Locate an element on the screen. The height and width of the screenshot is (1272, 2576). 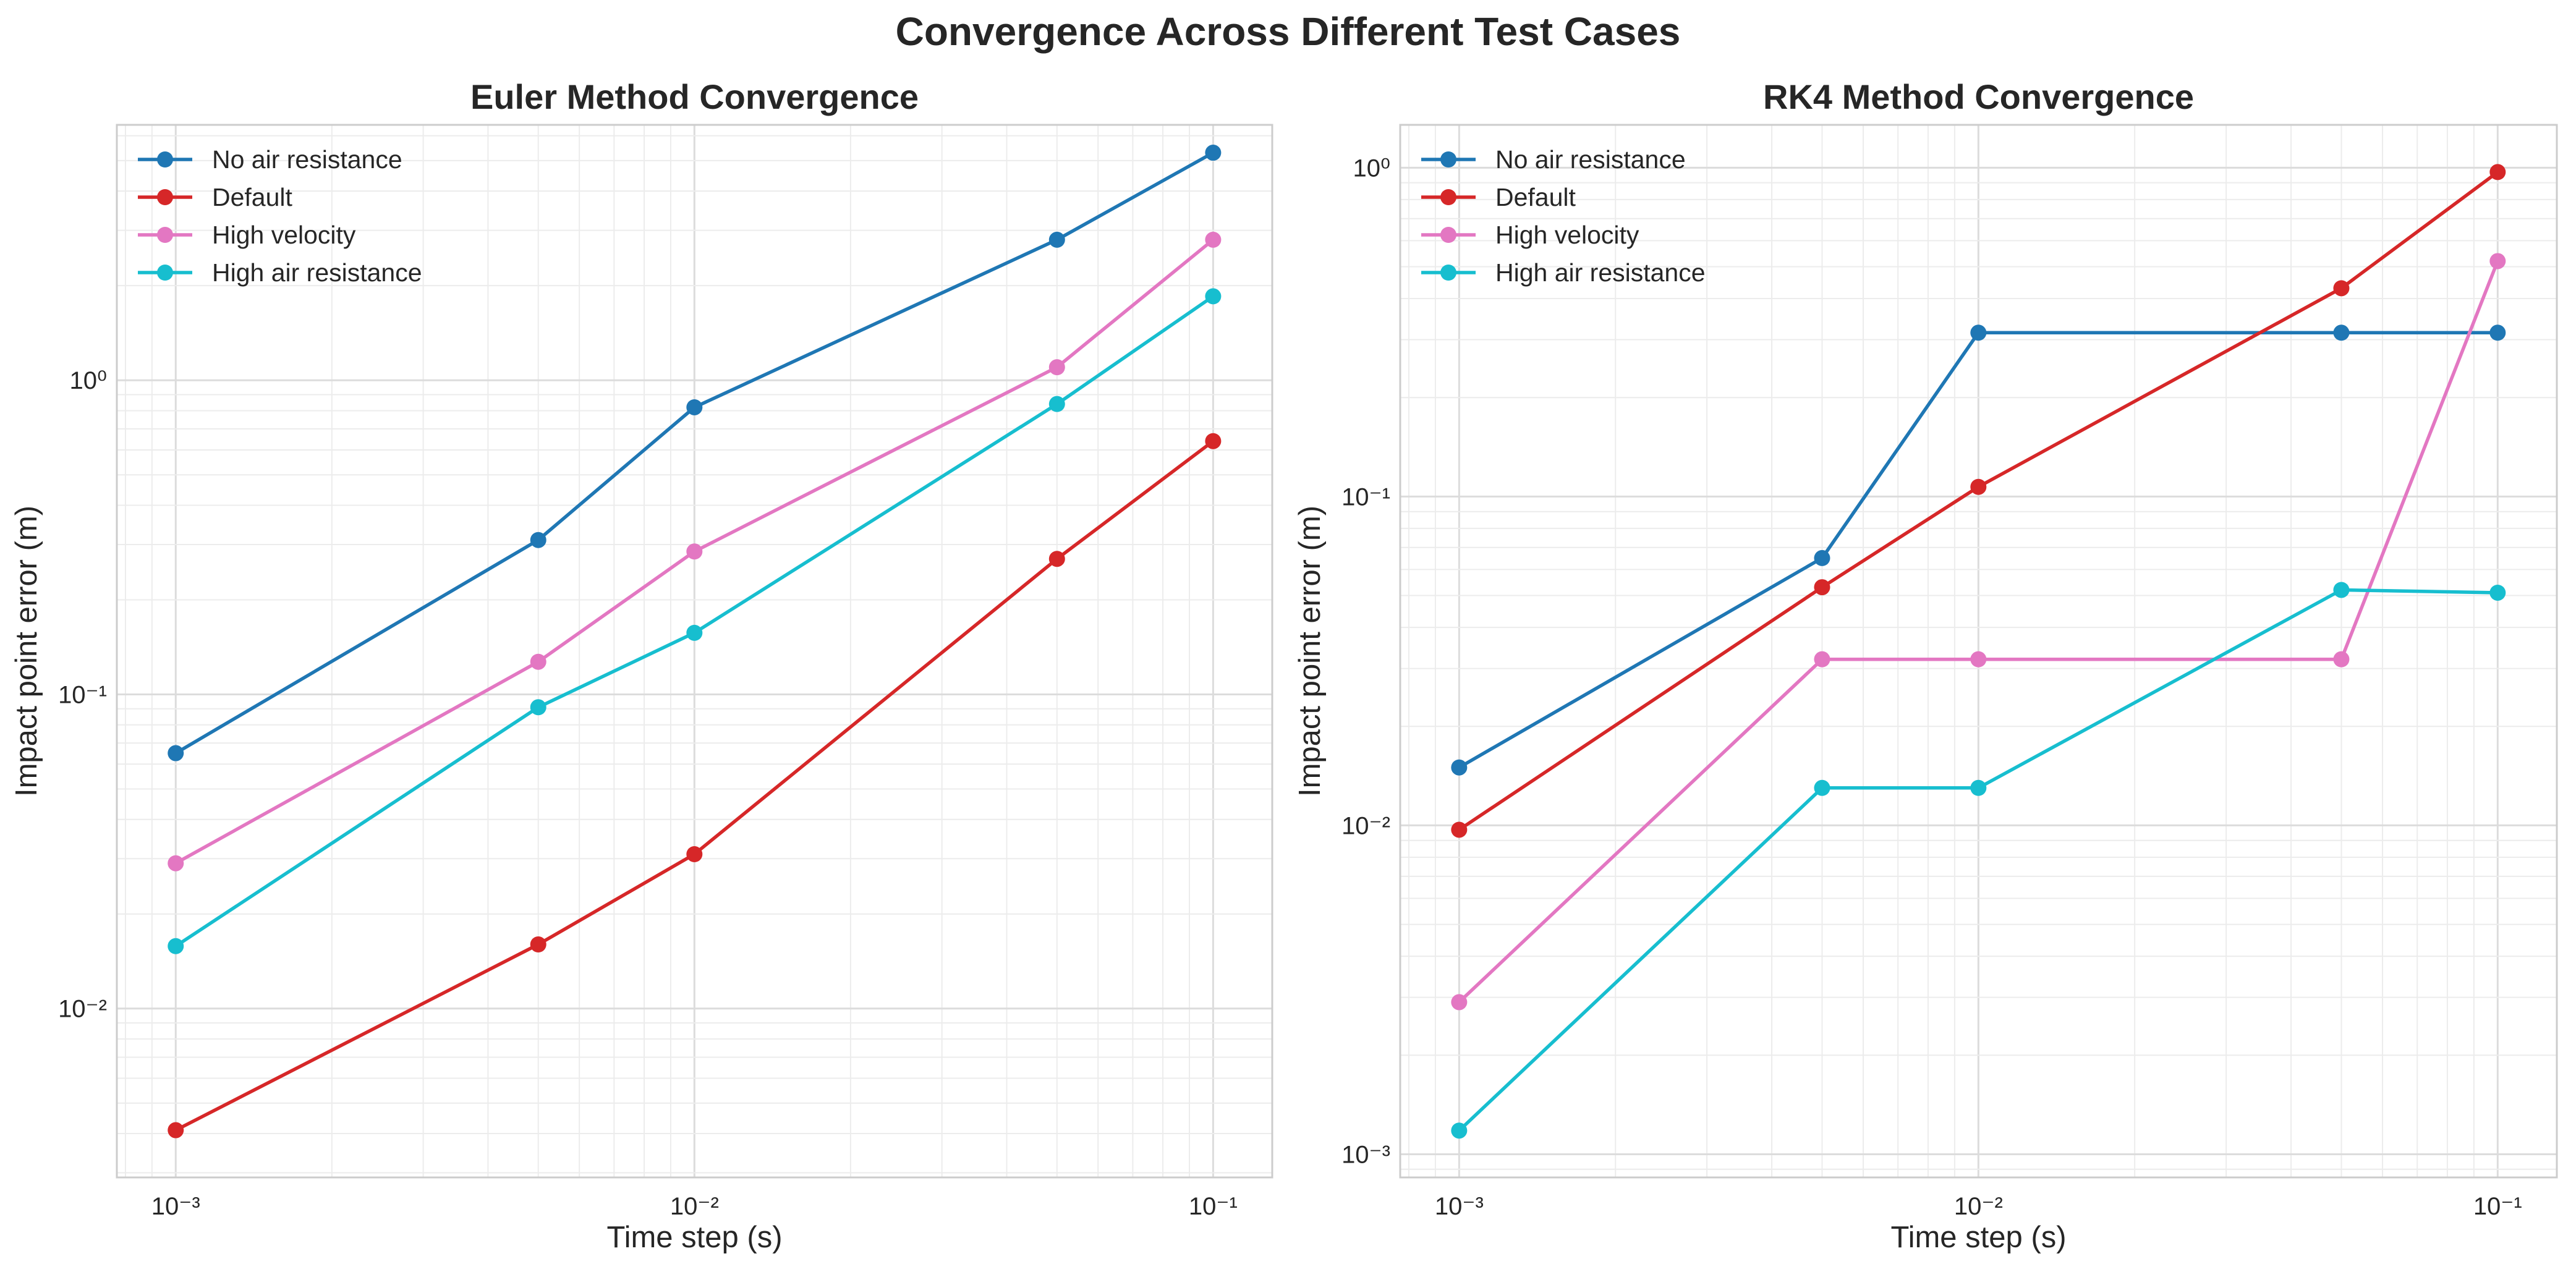
figure-title: Convergence Across Different Test Cases is located at coordinates (1288, 31).